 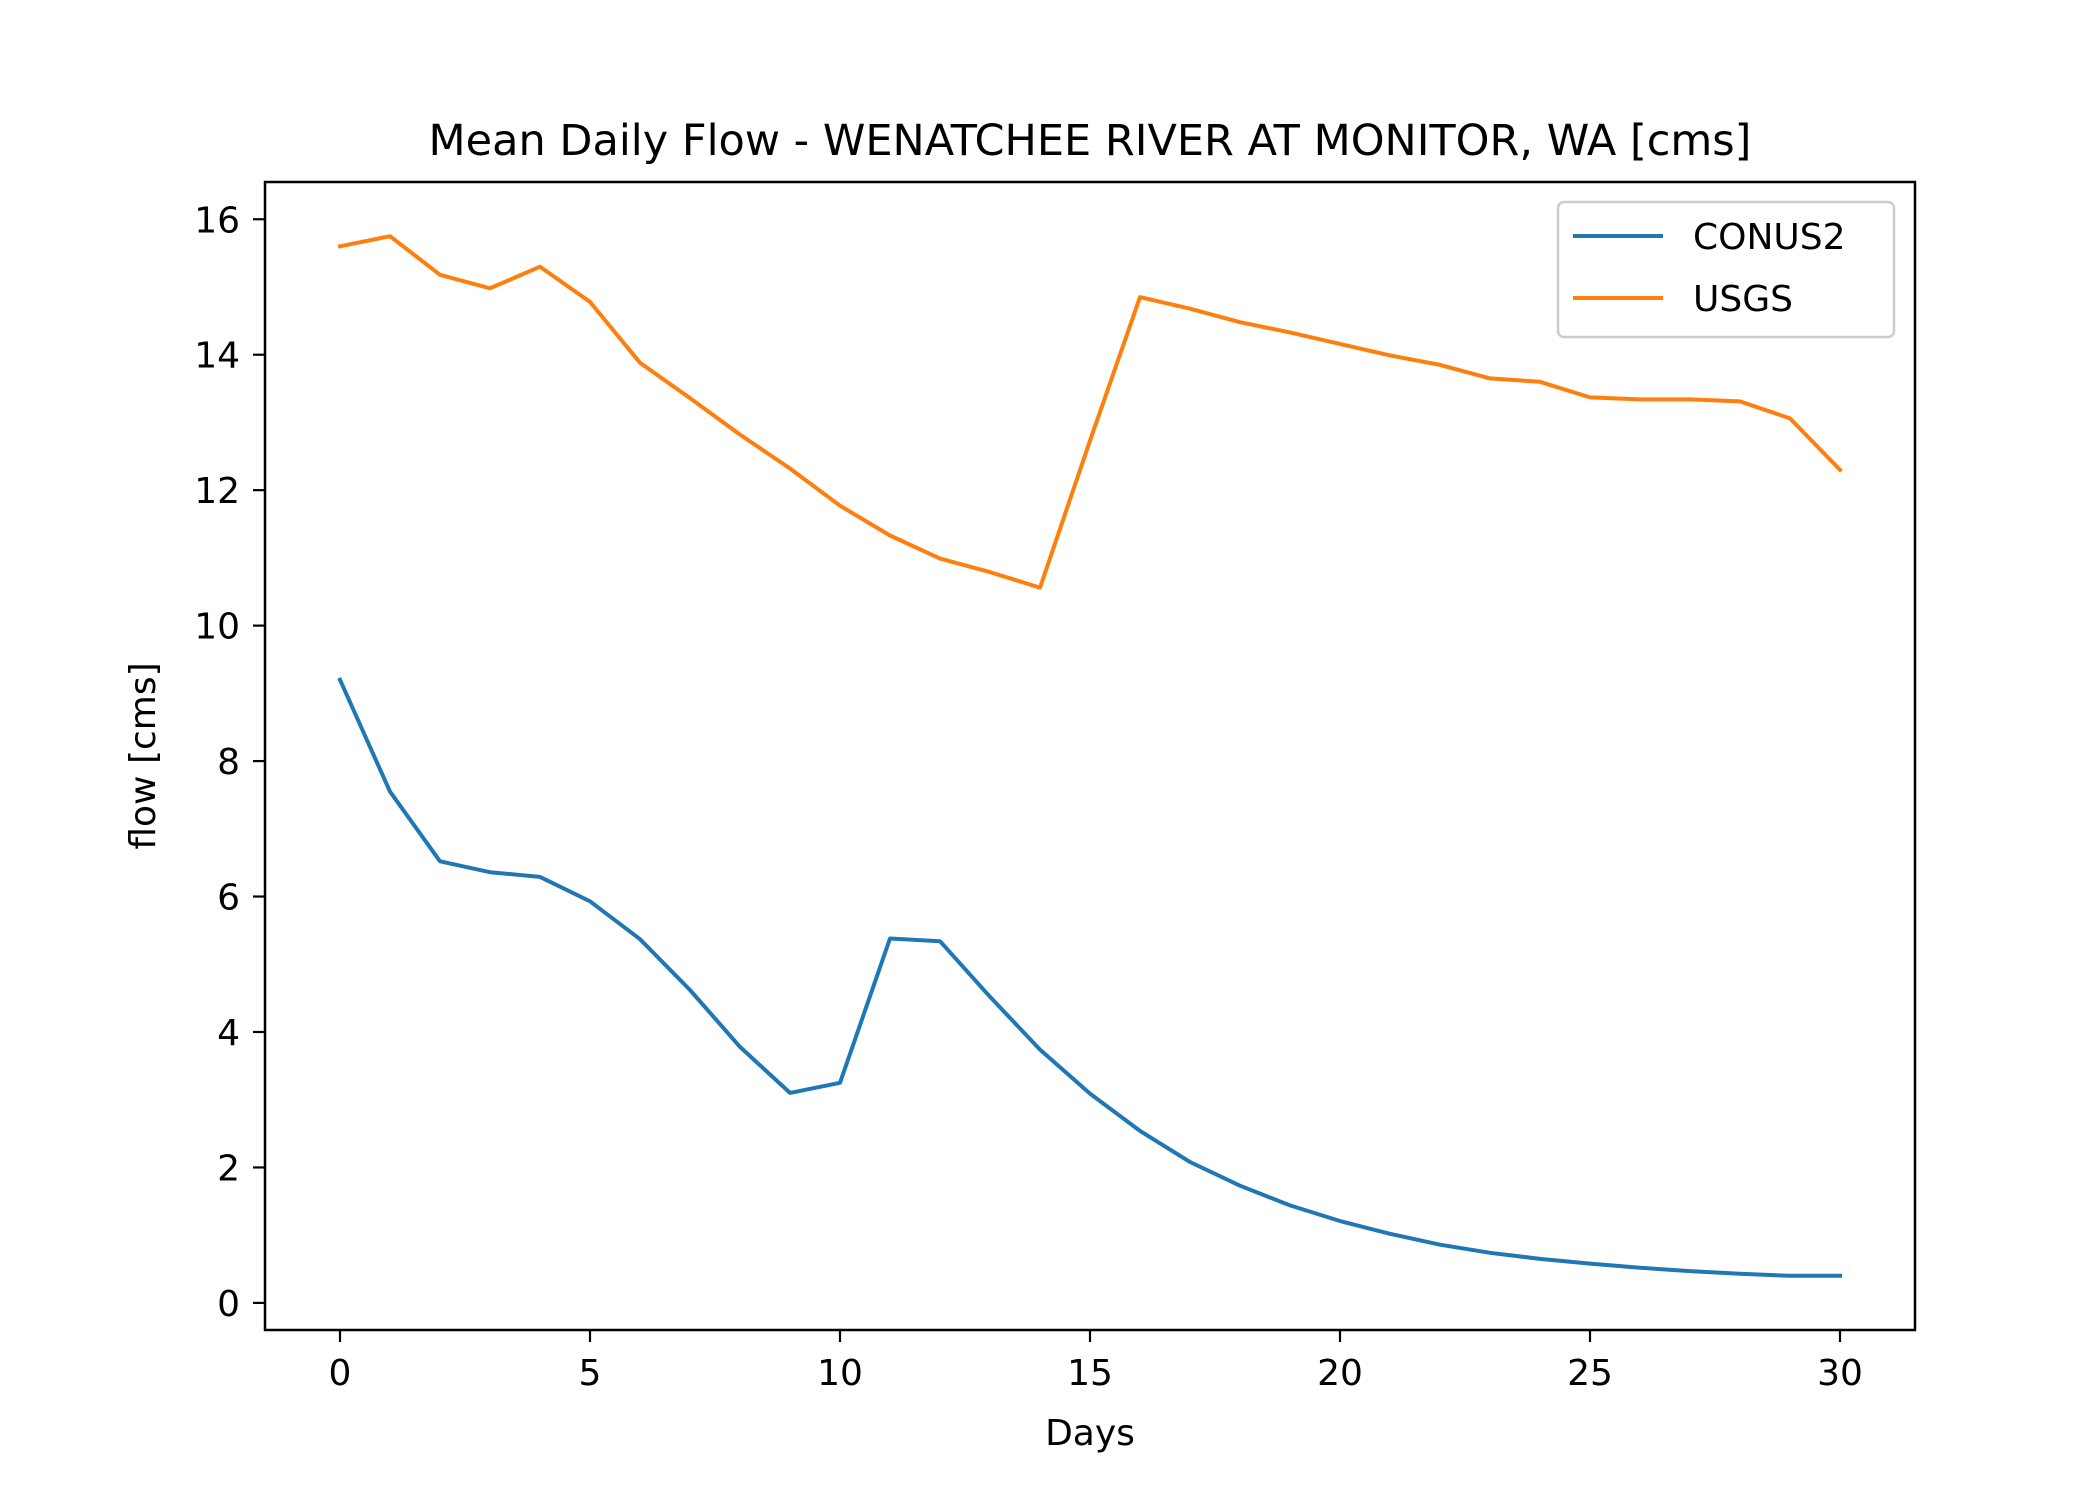 What do you see at coordinates (1340, 1373) in the screenshot?
I see `x-tick-label: 20` at bounding box center [1340, 1373].